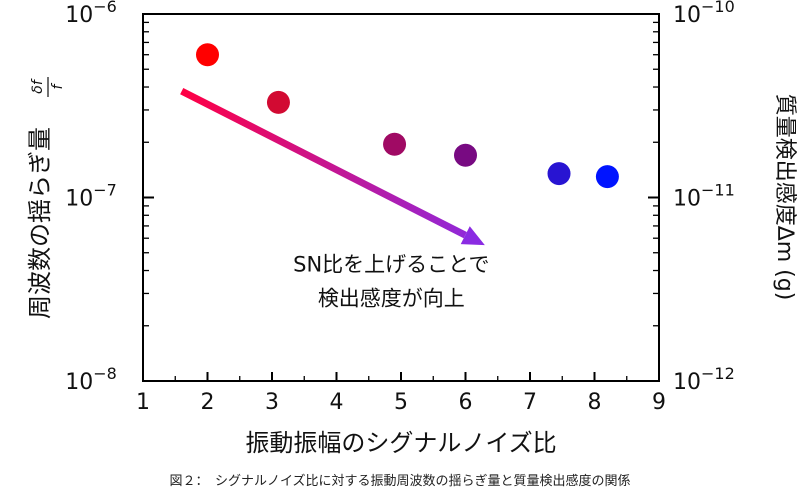 This screenshot has height=500, width=800. I want to click on left-axis-label: 周波数の揺らぎ量, so click(40, 223).